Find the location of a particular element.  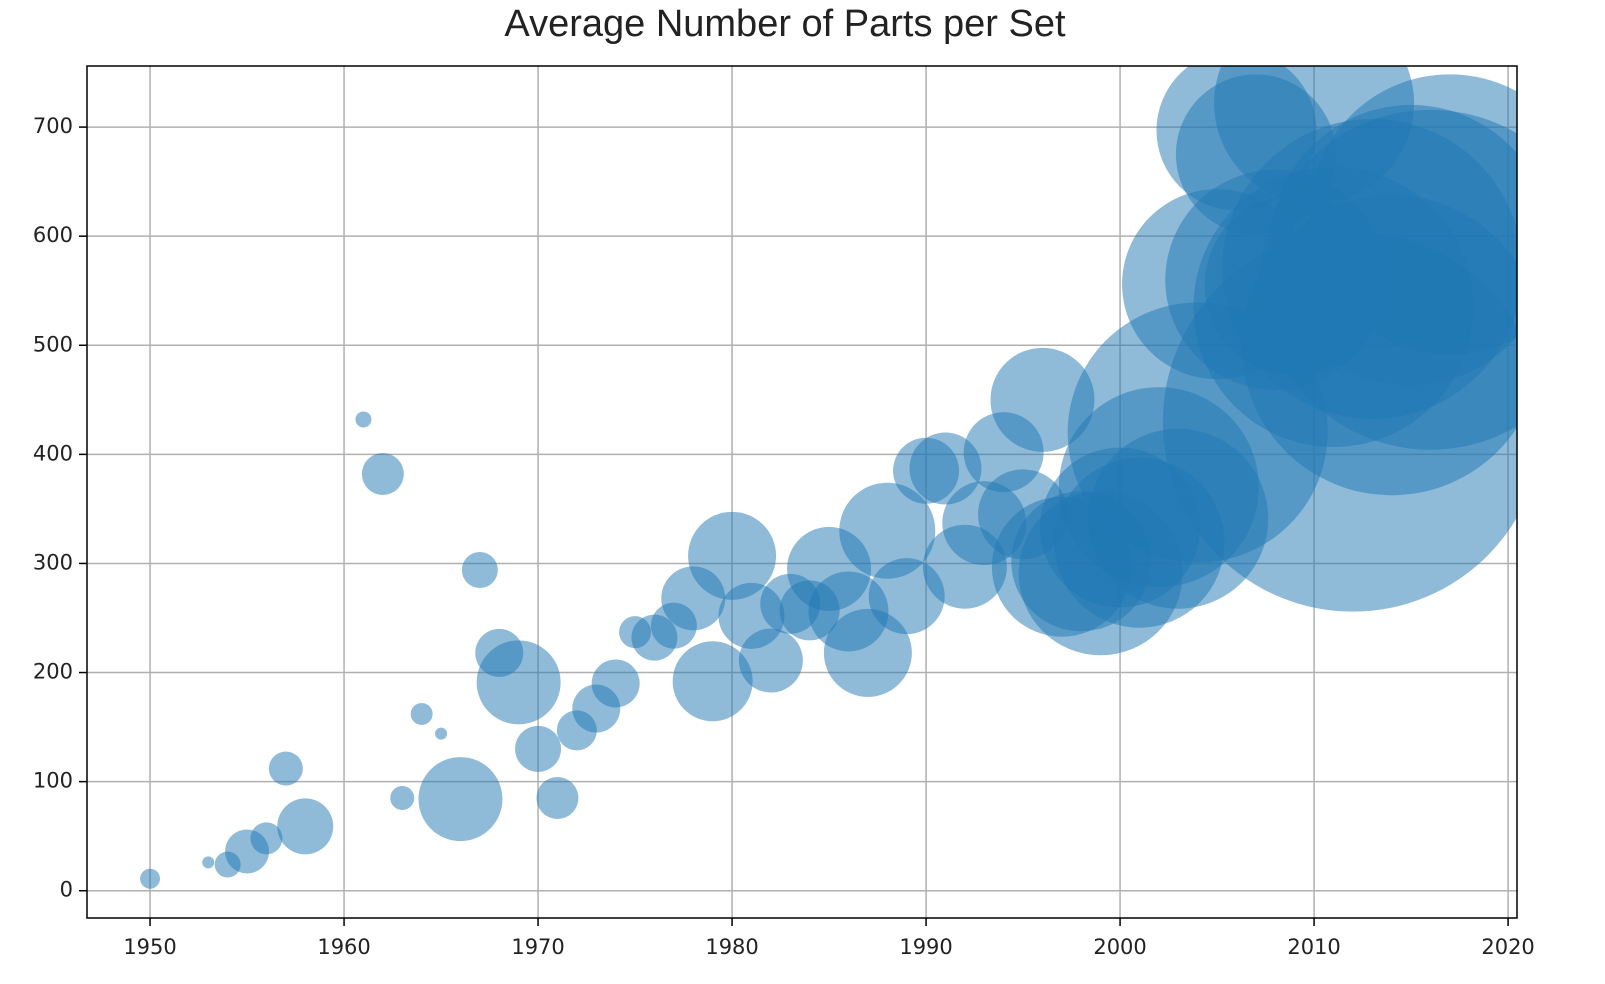

x-tick-label: 1950 is located at coordinates (149, 947).